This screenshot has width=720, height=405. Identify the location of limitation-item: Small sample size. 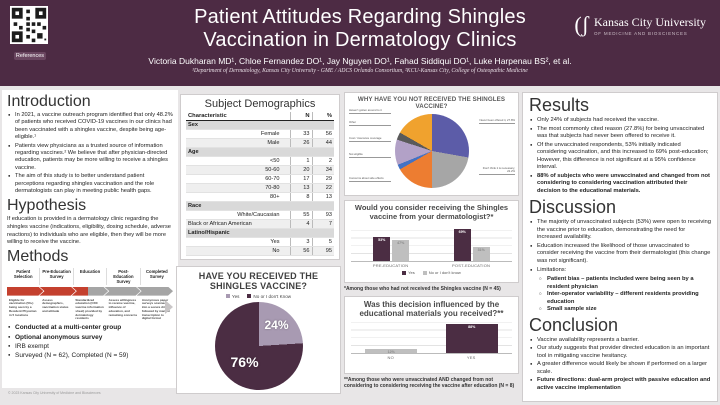
(620, 310).